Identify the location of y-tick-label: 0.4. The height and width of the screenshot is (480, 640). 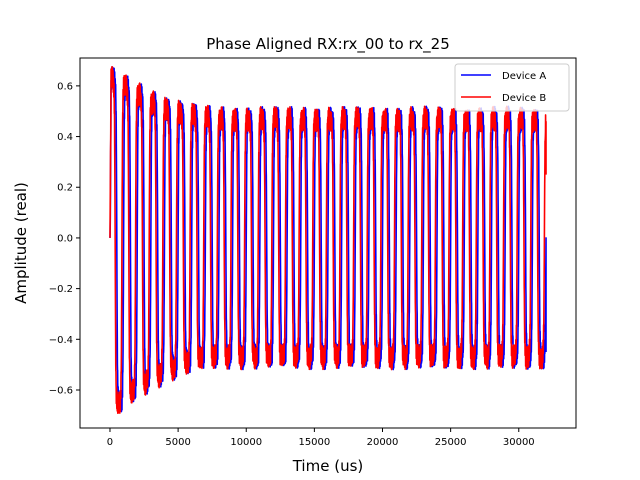
(65, 137).